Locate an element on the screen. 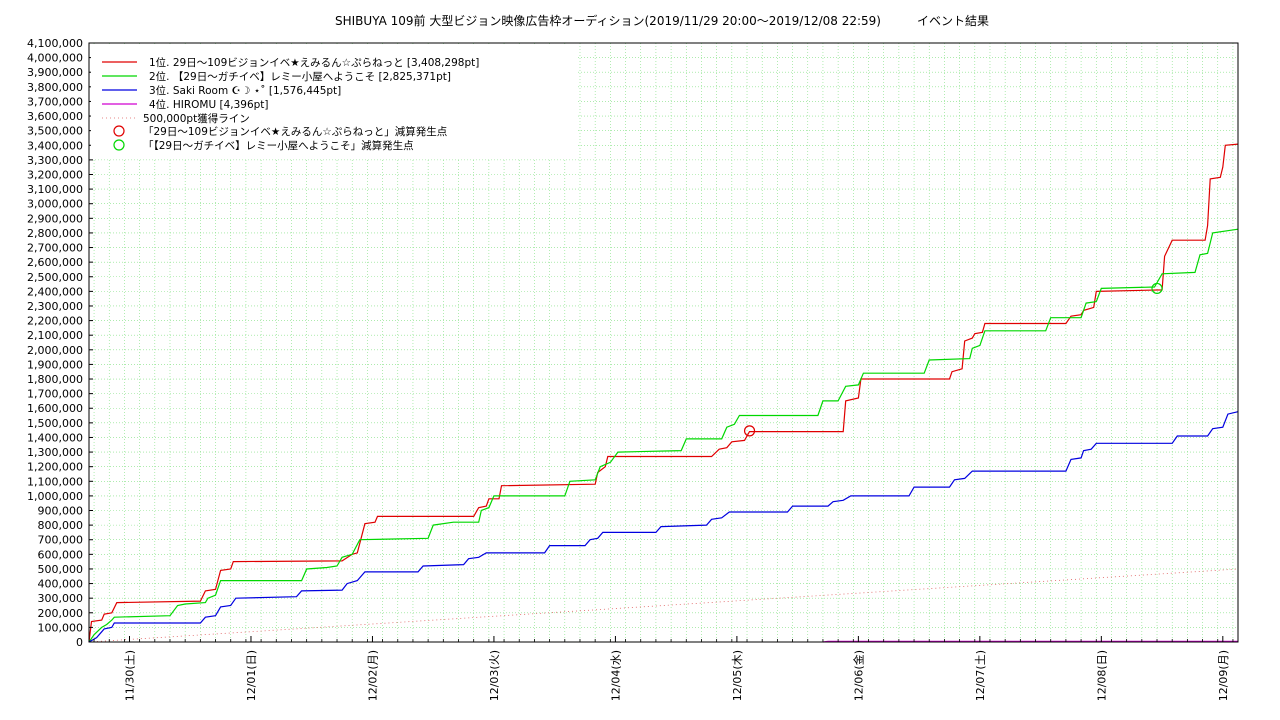 The image size is (1280, 720). y-tick-label: 700,000 is located at coordinates (61, 540).